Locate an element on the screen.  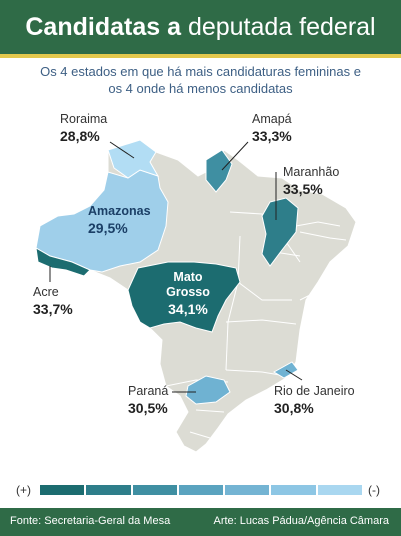
state-parana is located at coordinates (208, 390).